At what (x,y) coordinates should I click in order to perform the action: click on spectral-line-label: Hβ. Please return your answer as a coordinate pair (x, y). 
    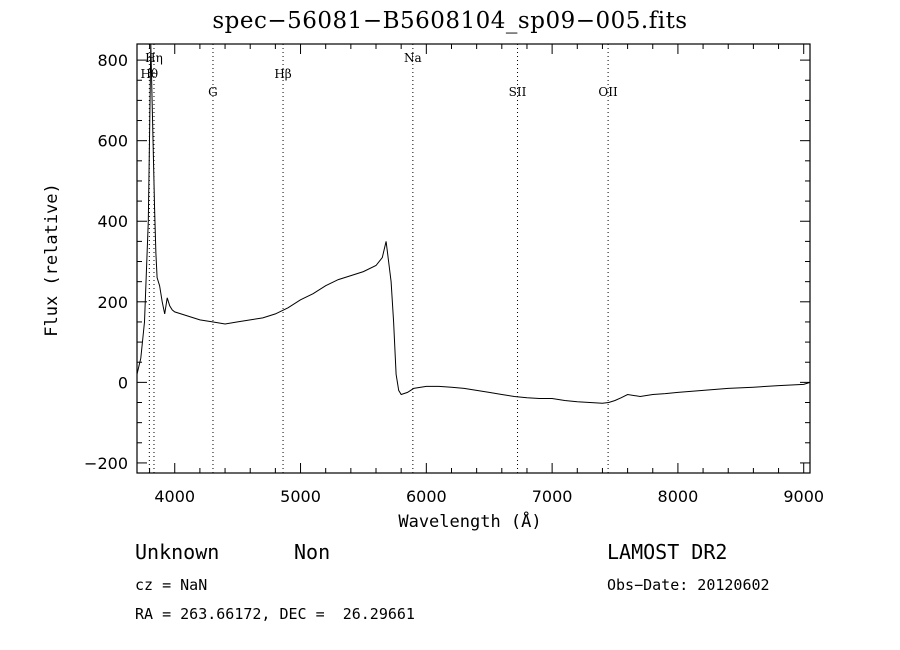
    Looking at the image, I should click on (282, 74).